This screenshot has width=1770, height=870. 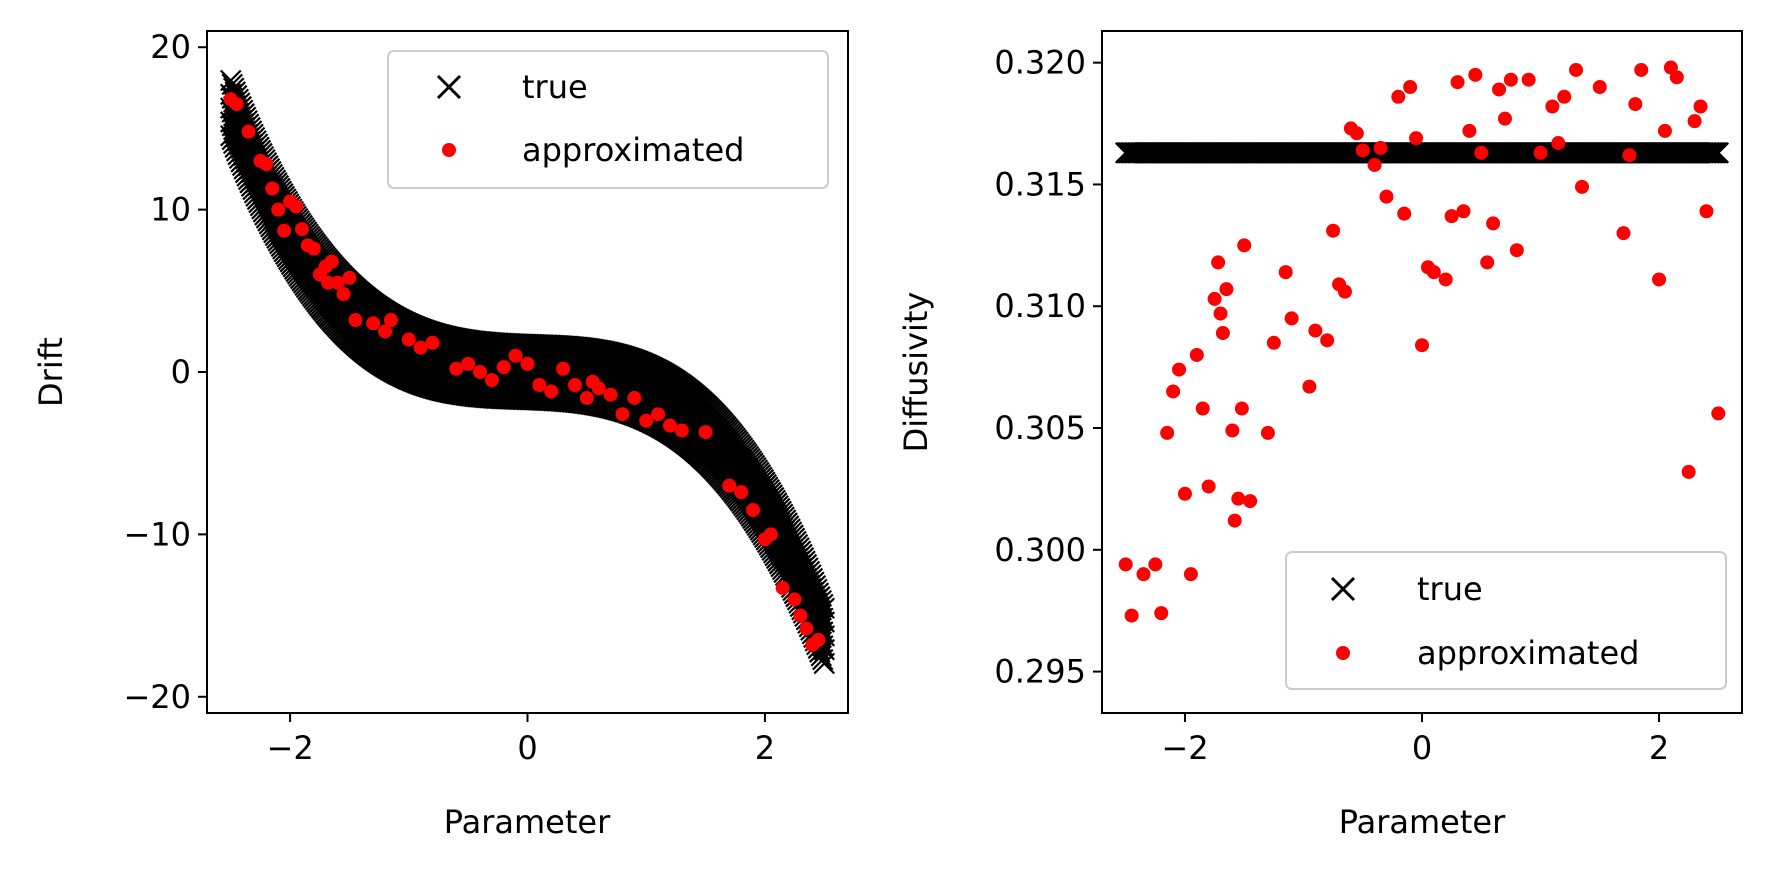 I want to click on drift-y-tick-label: −20, so click(x=157, y=697).